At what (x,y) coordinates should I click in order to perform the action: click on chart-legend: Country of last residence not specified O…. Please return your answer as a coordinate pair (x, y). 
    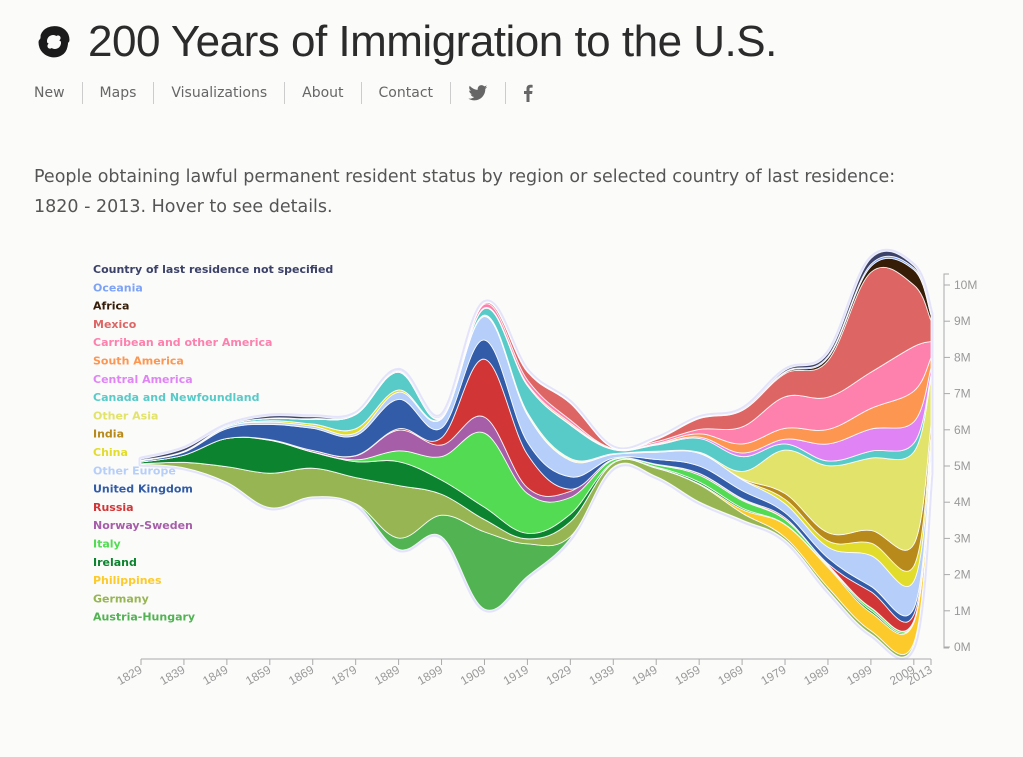
    Looking at the image, I should click on (213, 443).